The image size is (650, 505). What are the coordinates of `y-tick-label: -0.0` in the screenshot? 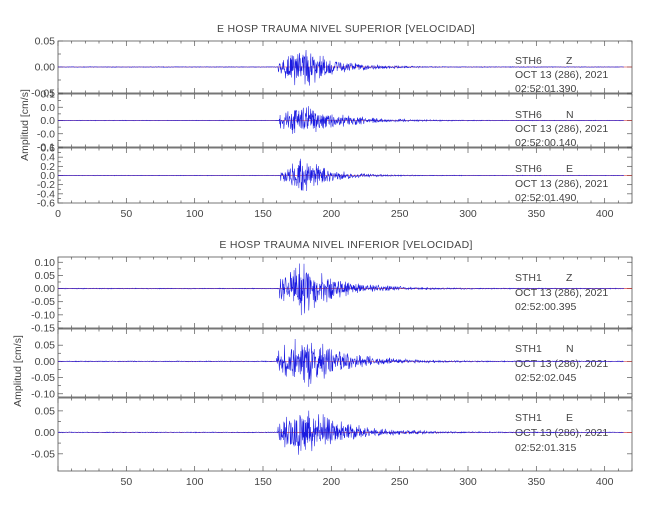 It's located at (46, 134).